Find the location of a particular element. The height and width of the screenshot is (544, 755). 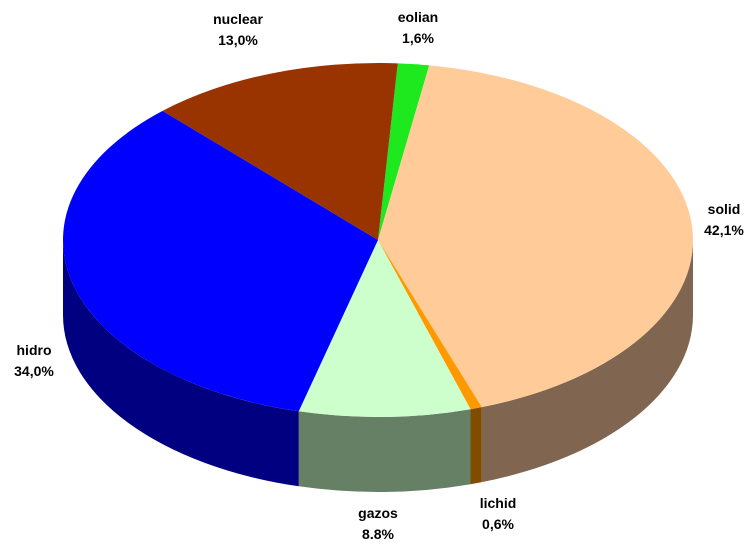

value-label: 8.8% is located at coordinates (378, 534).